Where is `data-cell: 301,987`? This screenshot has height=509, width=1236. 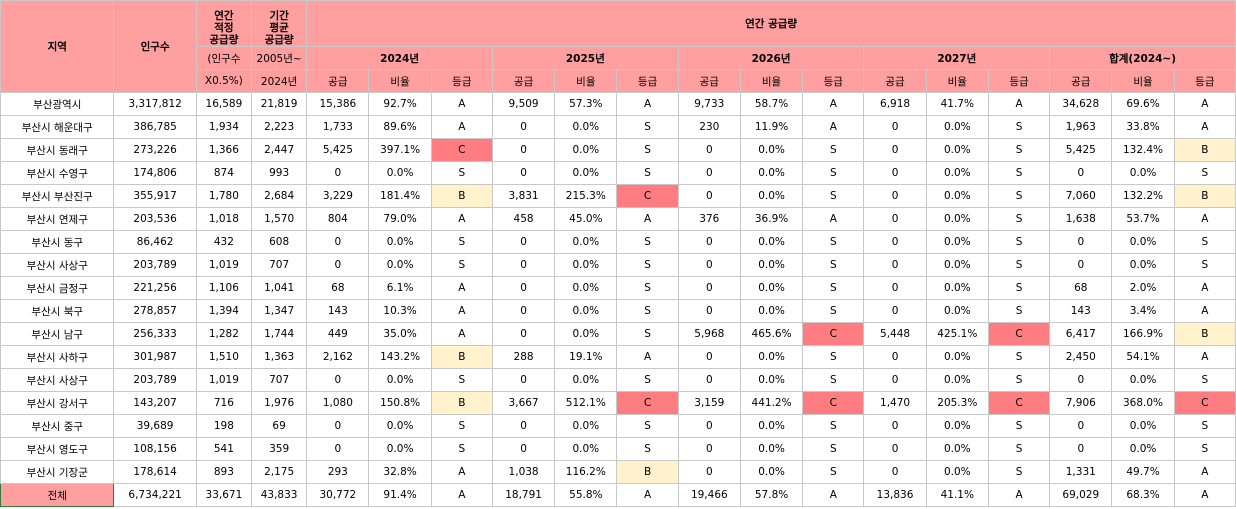
data-cell: 301,987 is located at coordinates (155, 357).